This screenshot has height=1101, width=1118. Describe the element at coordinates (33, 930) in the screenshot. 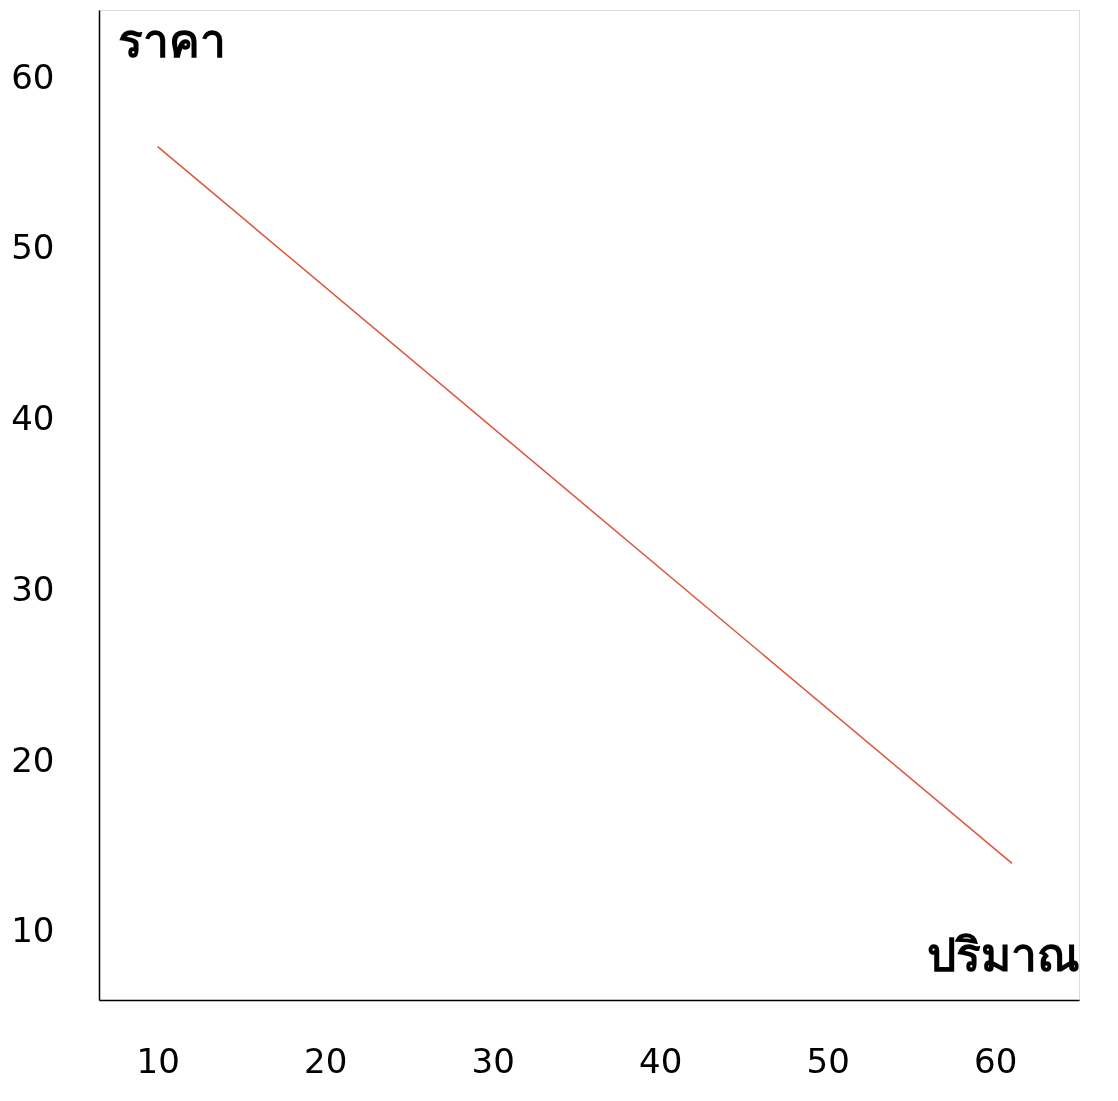

I see `y-tick-label: 10` at that location.